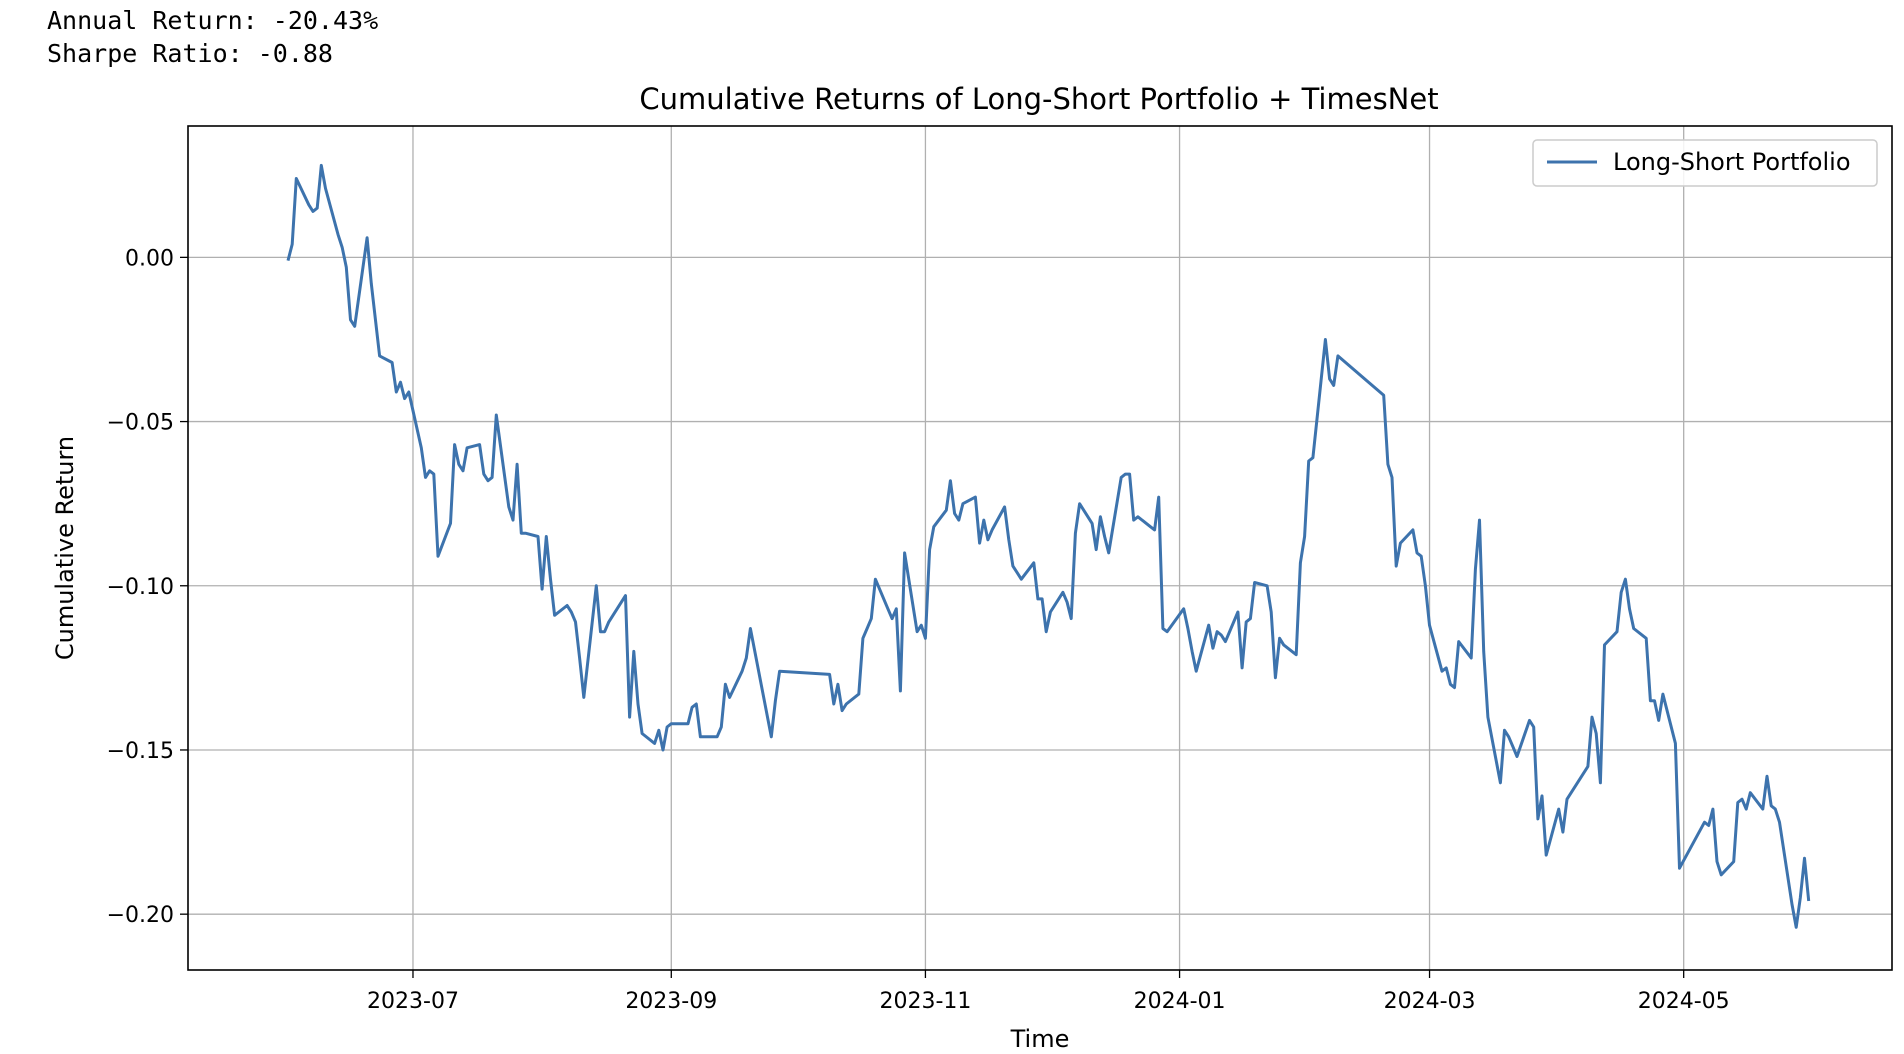 The height and width of the screenshot is (1054, 1904). I want to click on x-tick-label: 2023-07, so click(413, 1001).